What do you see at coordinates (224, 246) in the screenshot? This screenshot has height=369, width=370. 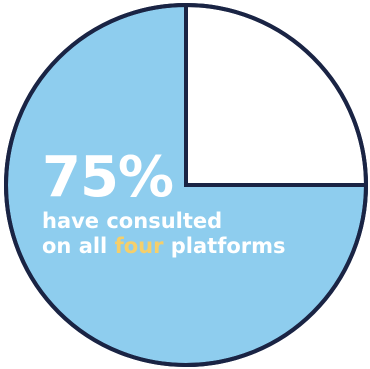 I see `callout-line-2-post: platforms` at bounding box center [224, 246].